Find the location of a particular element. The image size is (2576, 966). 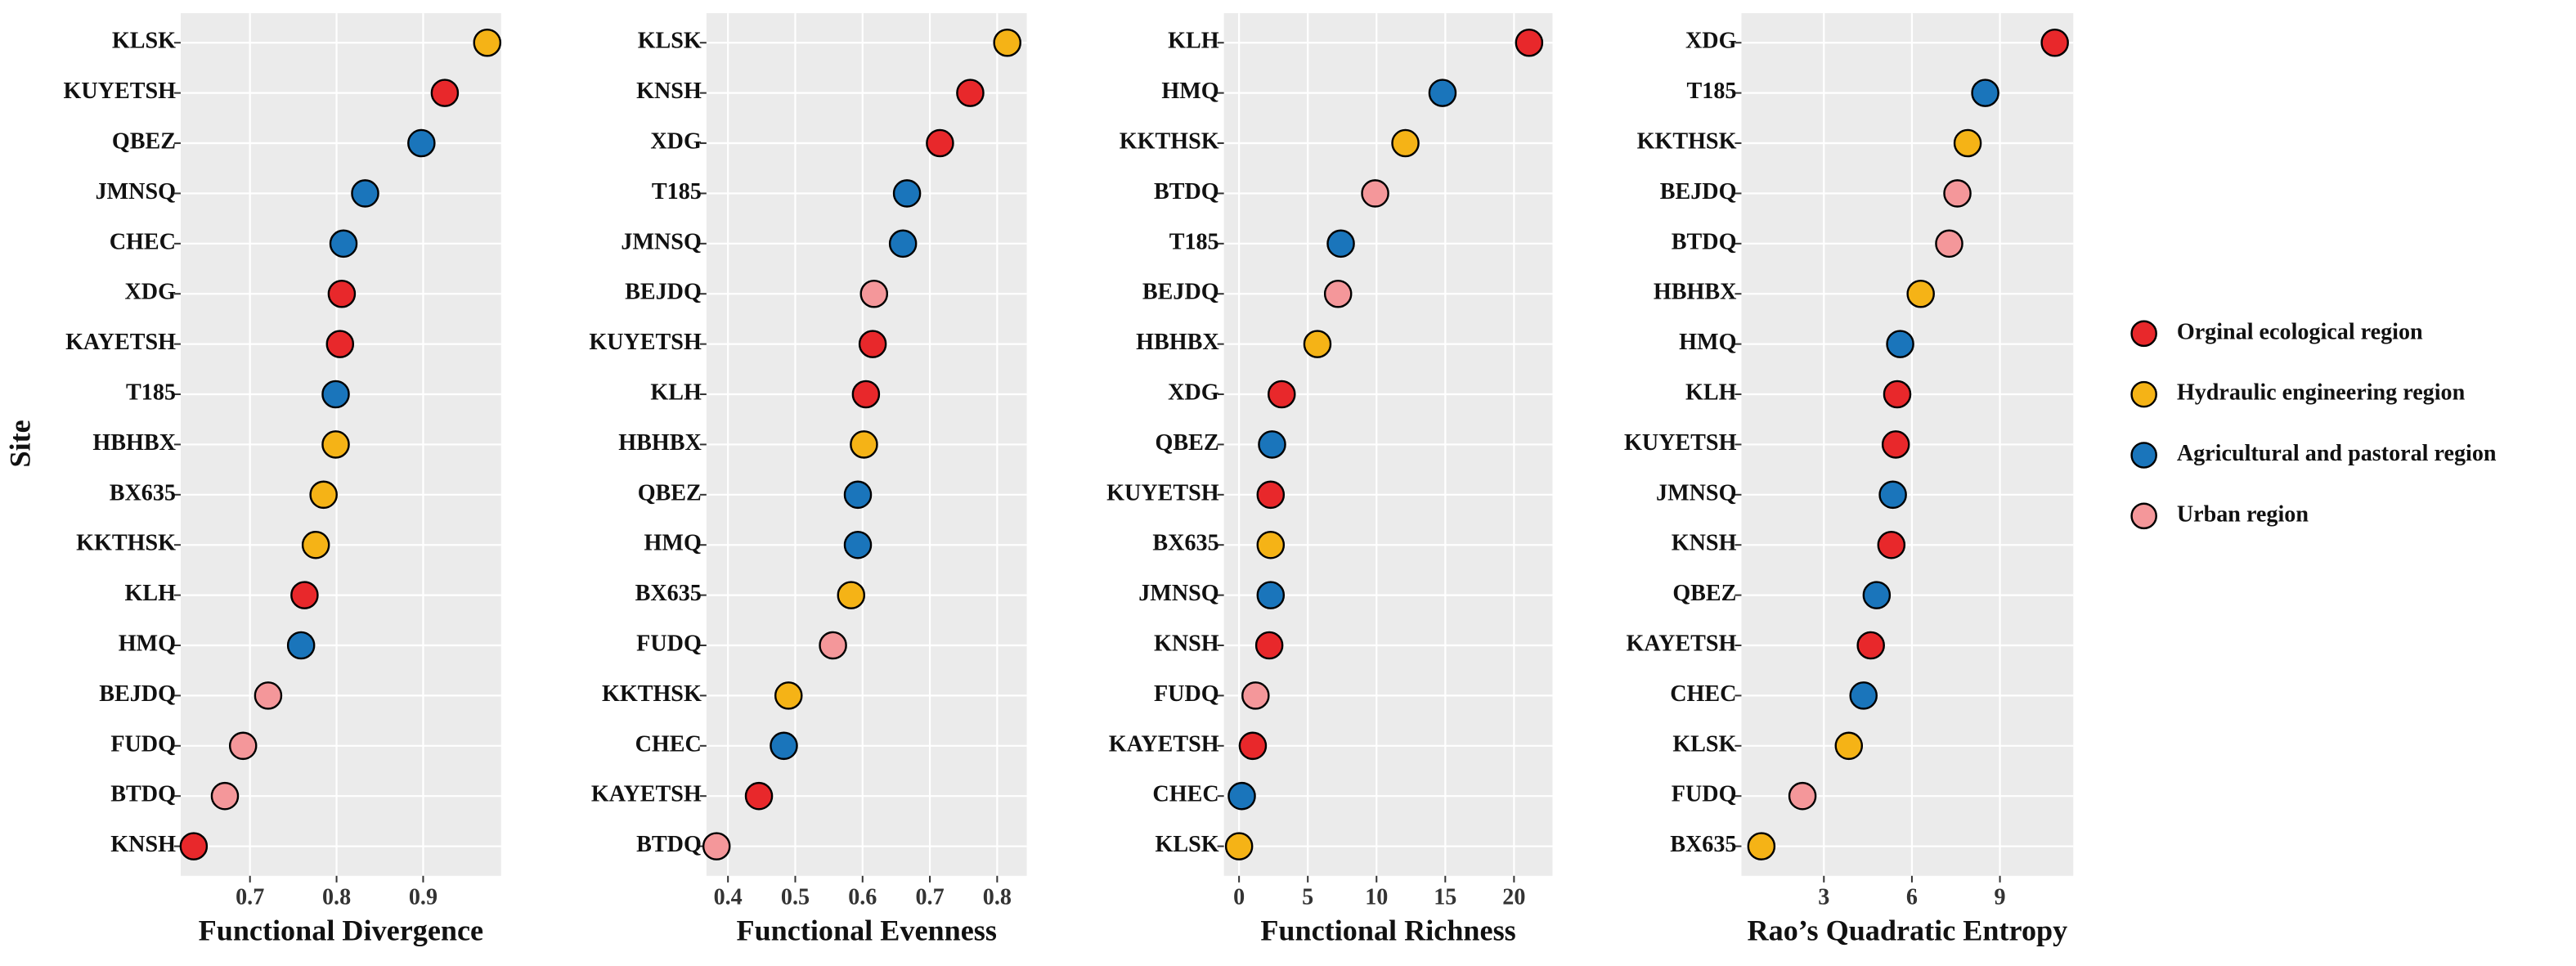

x-axis-label: Rao’s Quadratic Entropy is located at coordinates (1908, 930).